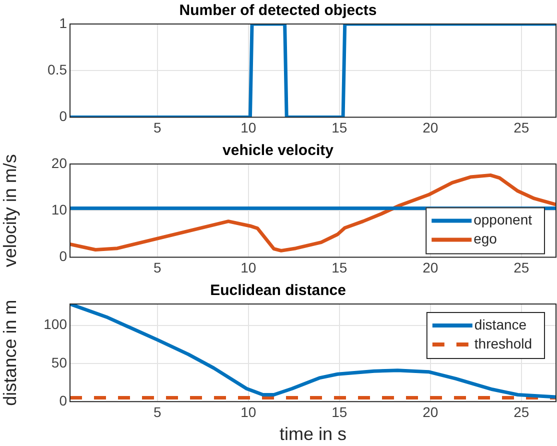 This screenshot has width=557, height=446. What do you see at coordinates (278, 291) in the screenshot?
I see `chart-title: Euclidean distance` at bounding box center [278, 291].